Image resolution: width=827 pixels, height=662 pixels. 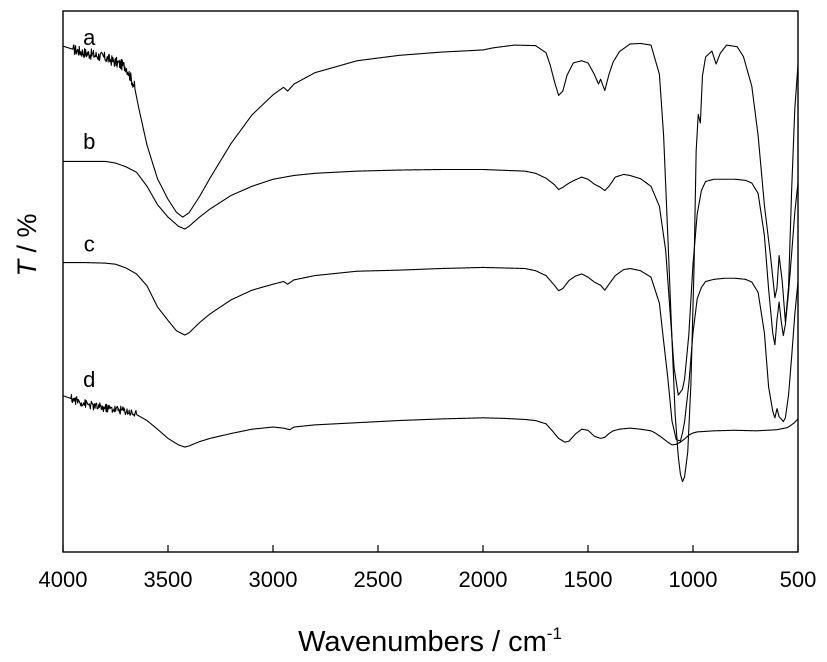 I want to click on x-axis-title-superscript: -1, so click(x=554, y=633).